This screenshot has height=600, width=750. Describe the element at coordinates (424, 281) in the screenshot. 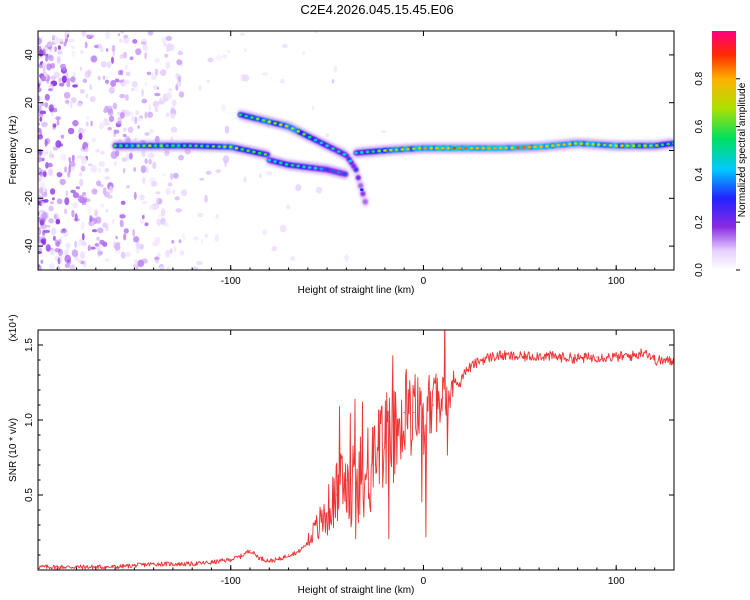

I see `x-tick-label: 0` at that location.